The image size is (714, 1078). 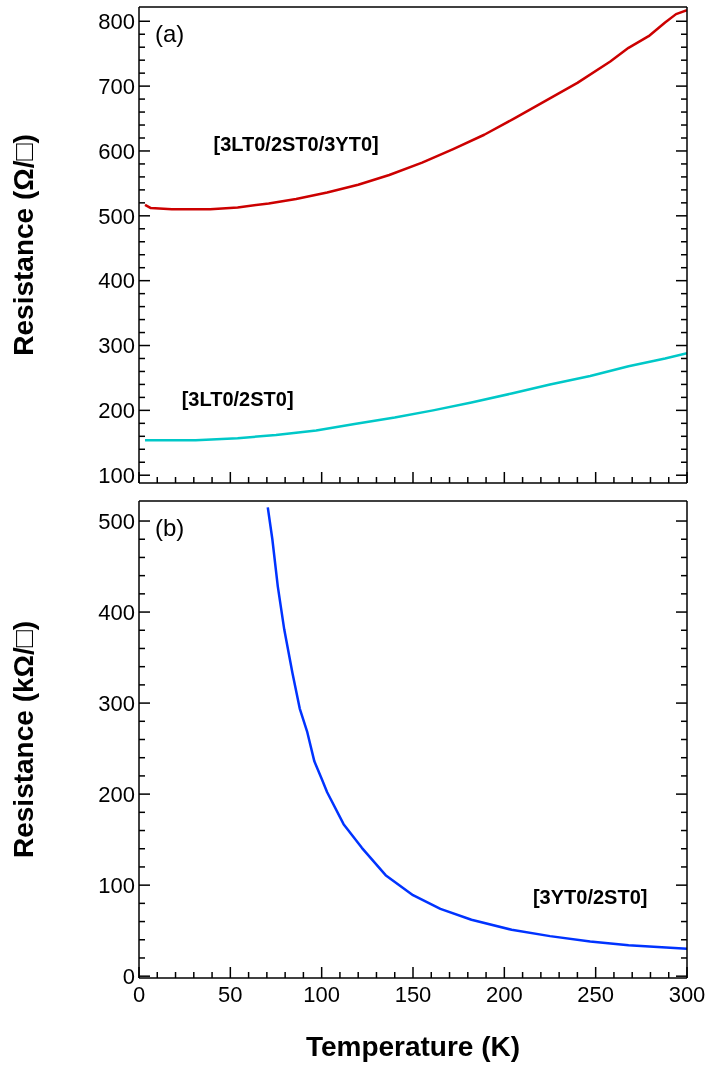 What do you see at coordinates (504, 994) in the screenshot?
I see `x-tick-label: 200` at bounding box center [504, 994].